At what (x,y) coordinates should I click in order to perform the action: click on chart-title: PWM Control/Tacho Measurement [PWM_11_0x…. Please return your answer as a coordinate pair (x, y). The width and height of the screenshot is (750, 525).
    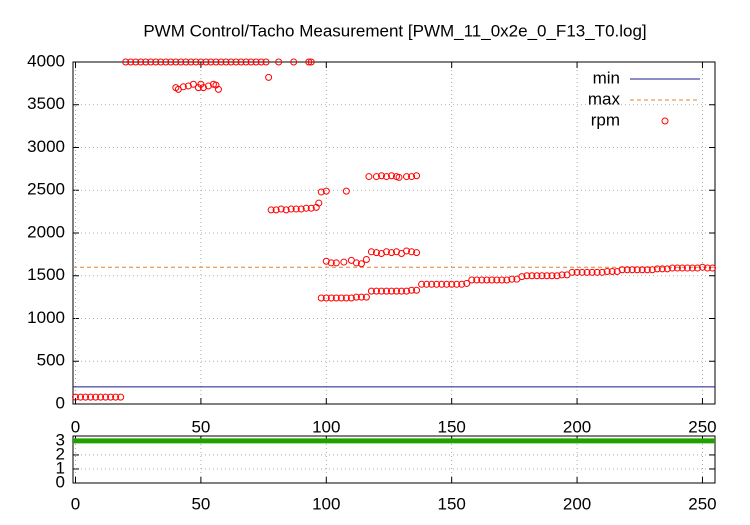
    Looking at the image, I should click on (394, 30).